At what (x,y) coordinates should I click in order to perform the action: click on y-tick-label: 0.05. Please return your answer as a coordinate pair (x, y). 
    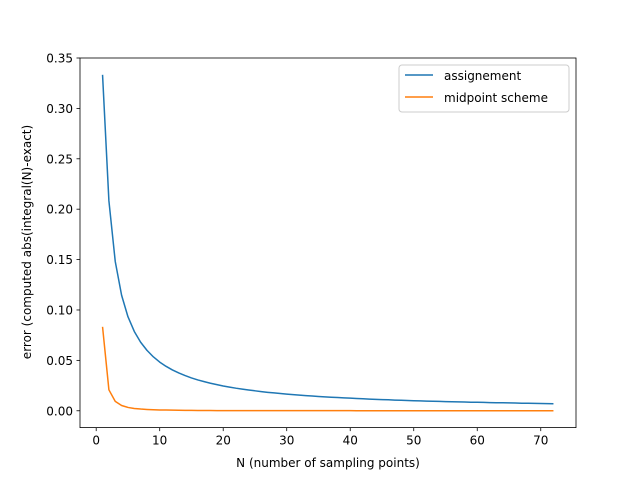
    Looking at the image, I should click on (59, 361).